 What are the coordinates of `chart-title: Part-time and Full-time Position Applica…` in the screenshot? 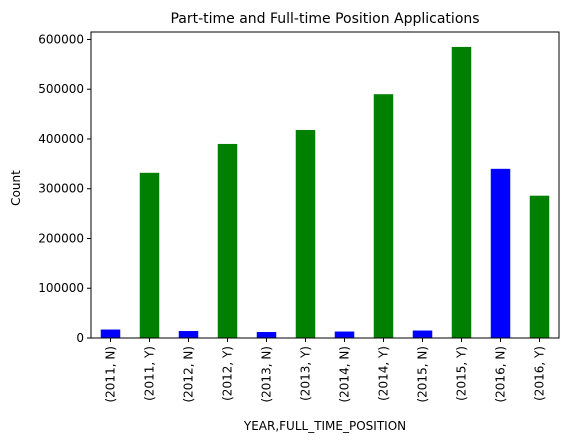 It's located at (324, 19).